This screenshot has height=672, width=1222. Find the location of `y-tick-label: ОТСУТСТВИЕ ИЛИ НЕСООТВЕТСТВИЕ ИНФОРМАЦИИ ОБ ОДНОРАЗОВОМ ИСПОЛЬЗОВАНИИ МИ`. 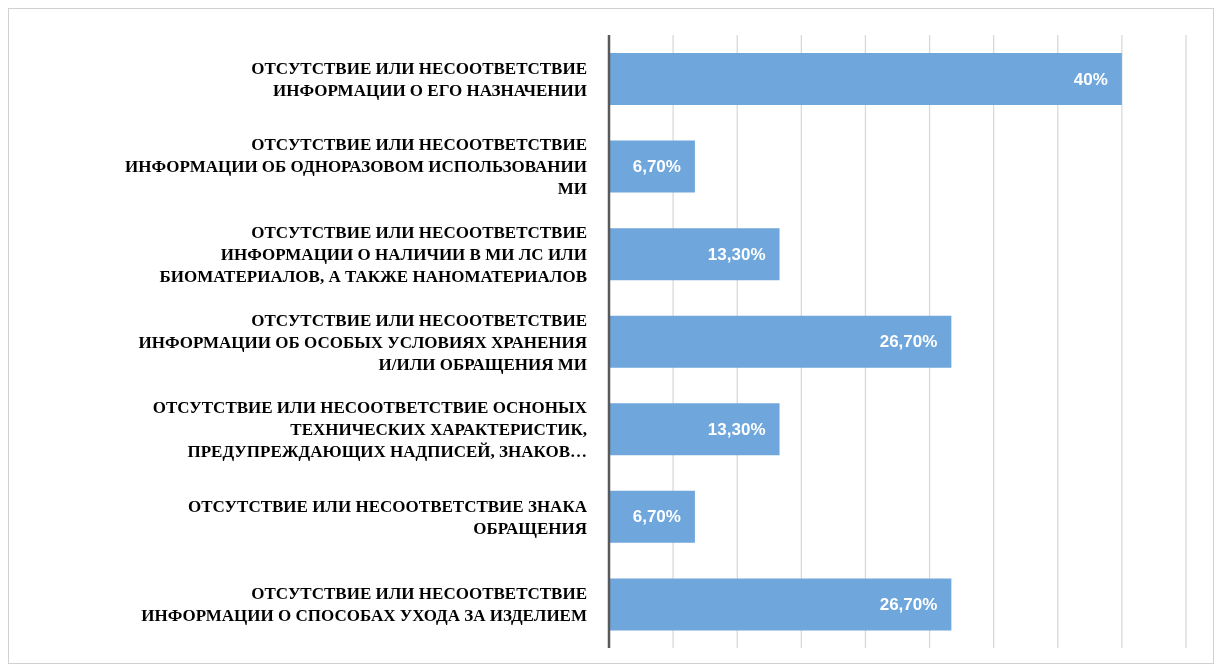

y-tick-label: ОТСУТСТВИЕ ИЛИ НЕСООТВЕТСТВИЕ ИНФОРМАЦИИ ОБ ОДНОРАЗОВОМ ИСПОЛЬЗОВАНИИ МИ is located at coordinates (356, 166).